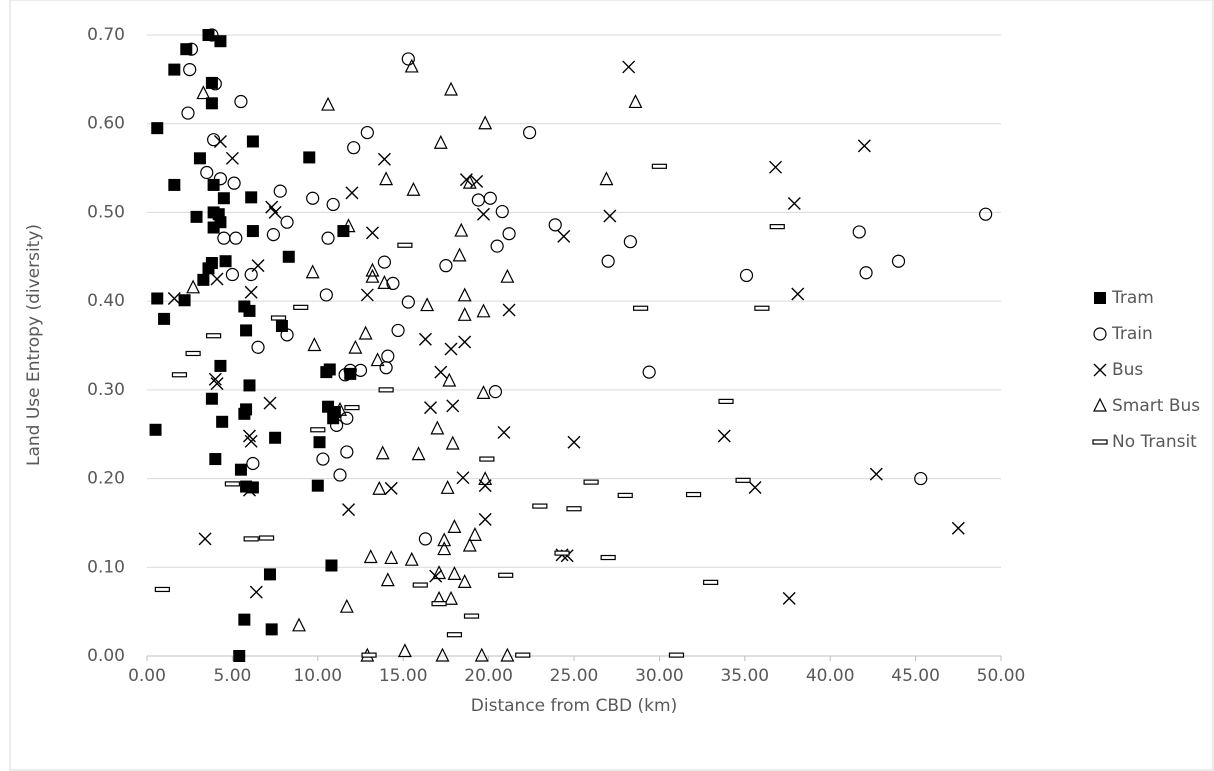 The width and height of the screenshot is (1214, 771). What do you see at coordinates (744, 676) in the screenshot?
I see `x-tick-label: 35.00` at bounding box center [744, 676].